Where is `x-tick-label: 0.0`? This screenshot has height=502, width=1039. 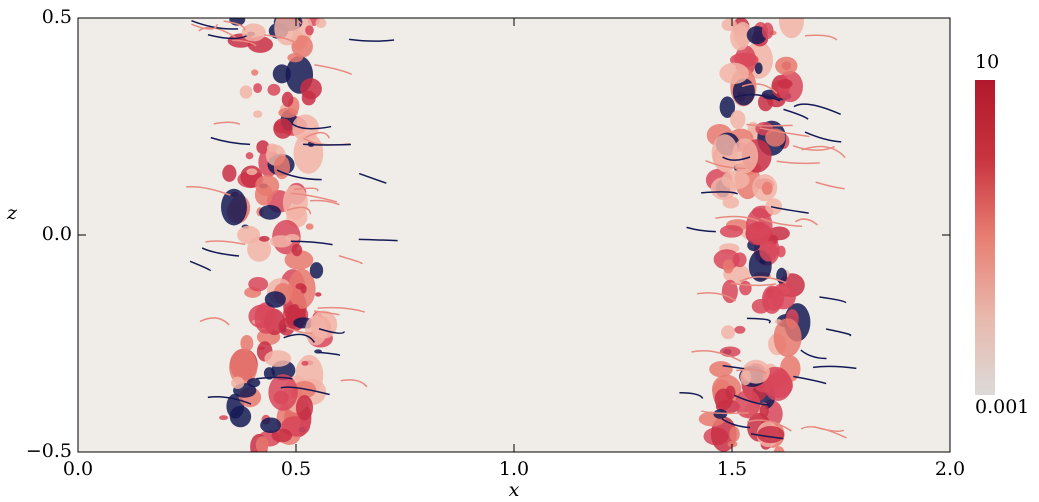
x-tick-label: 0.0 is located at coordinates (78, 469).